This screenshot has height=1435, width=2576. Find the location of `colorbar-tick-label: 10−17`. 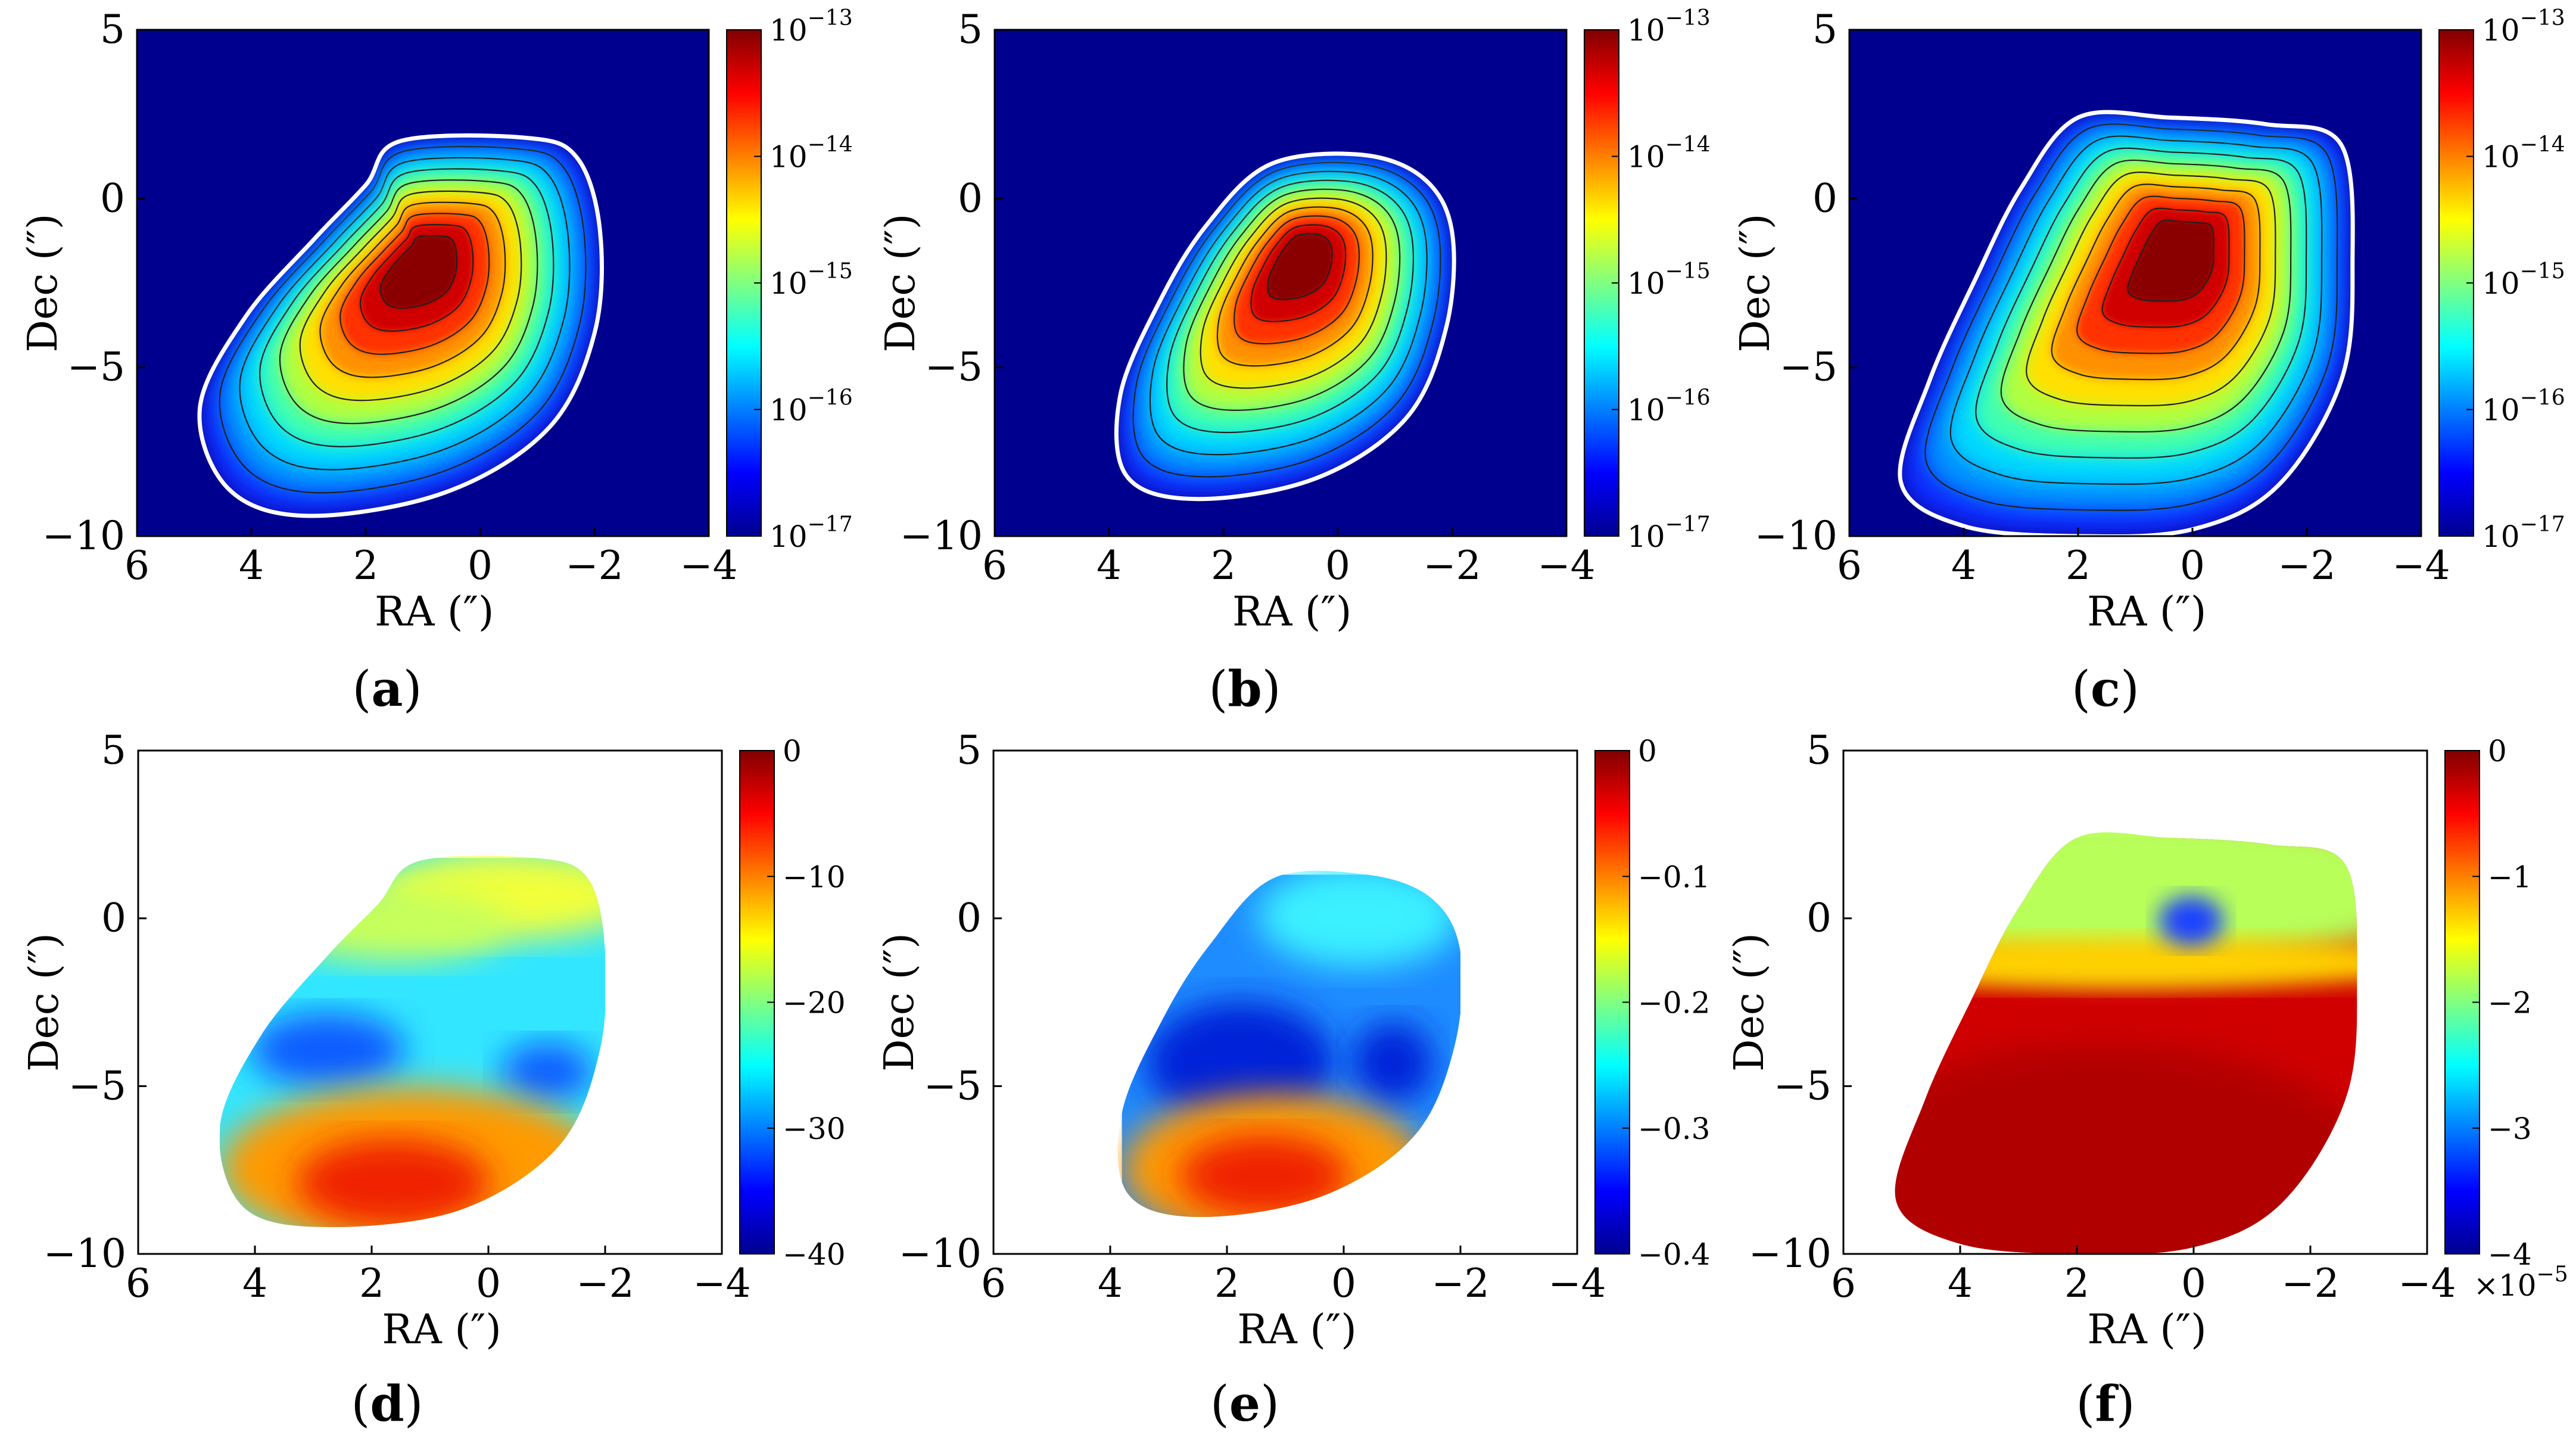

colorbar-tick-label: 10−17 is located at coordinates (1669, 533).